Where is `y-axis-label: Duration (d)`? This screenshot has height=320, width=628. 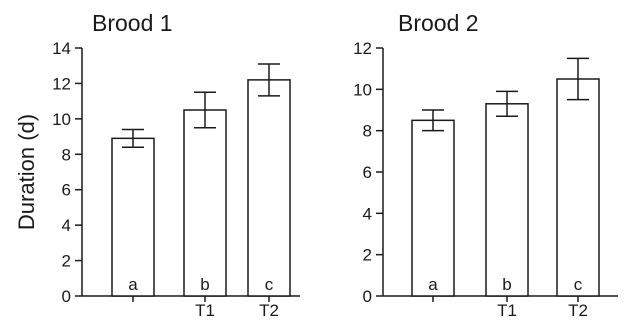 y-axis-label: Duration (d) is located at coordinates (26, 172).